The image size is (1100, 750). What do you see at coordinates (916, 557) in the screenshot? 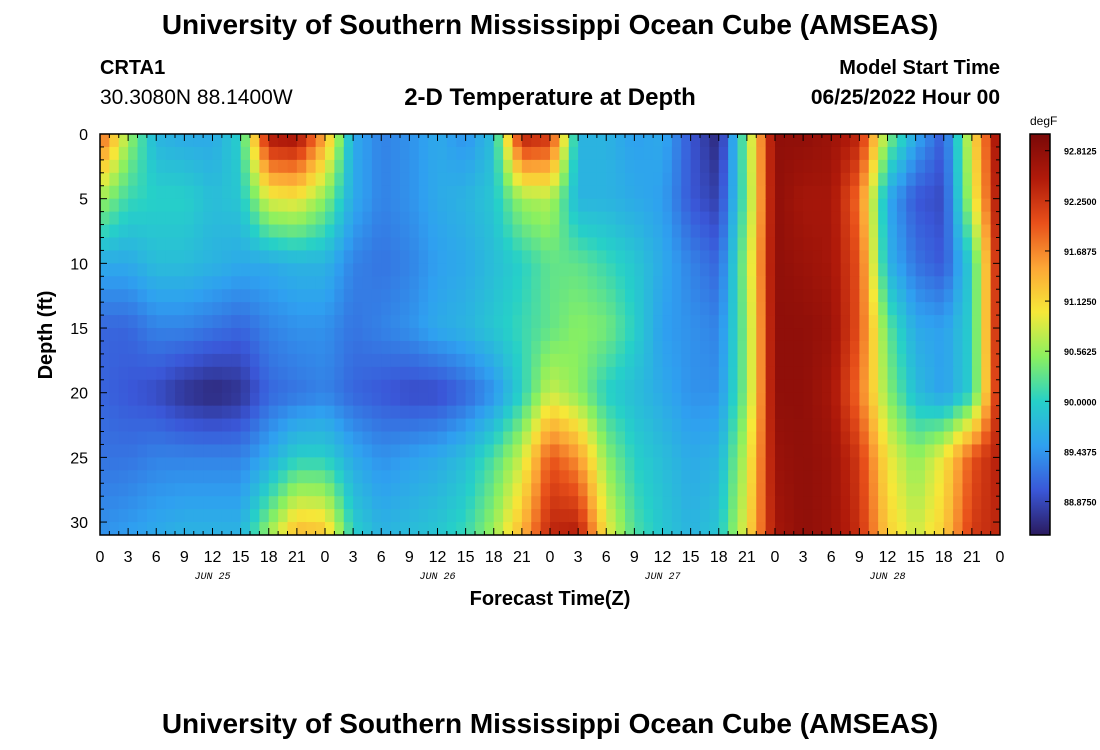
I see `x-tick-label: 15` at bounding box center [916, 557].